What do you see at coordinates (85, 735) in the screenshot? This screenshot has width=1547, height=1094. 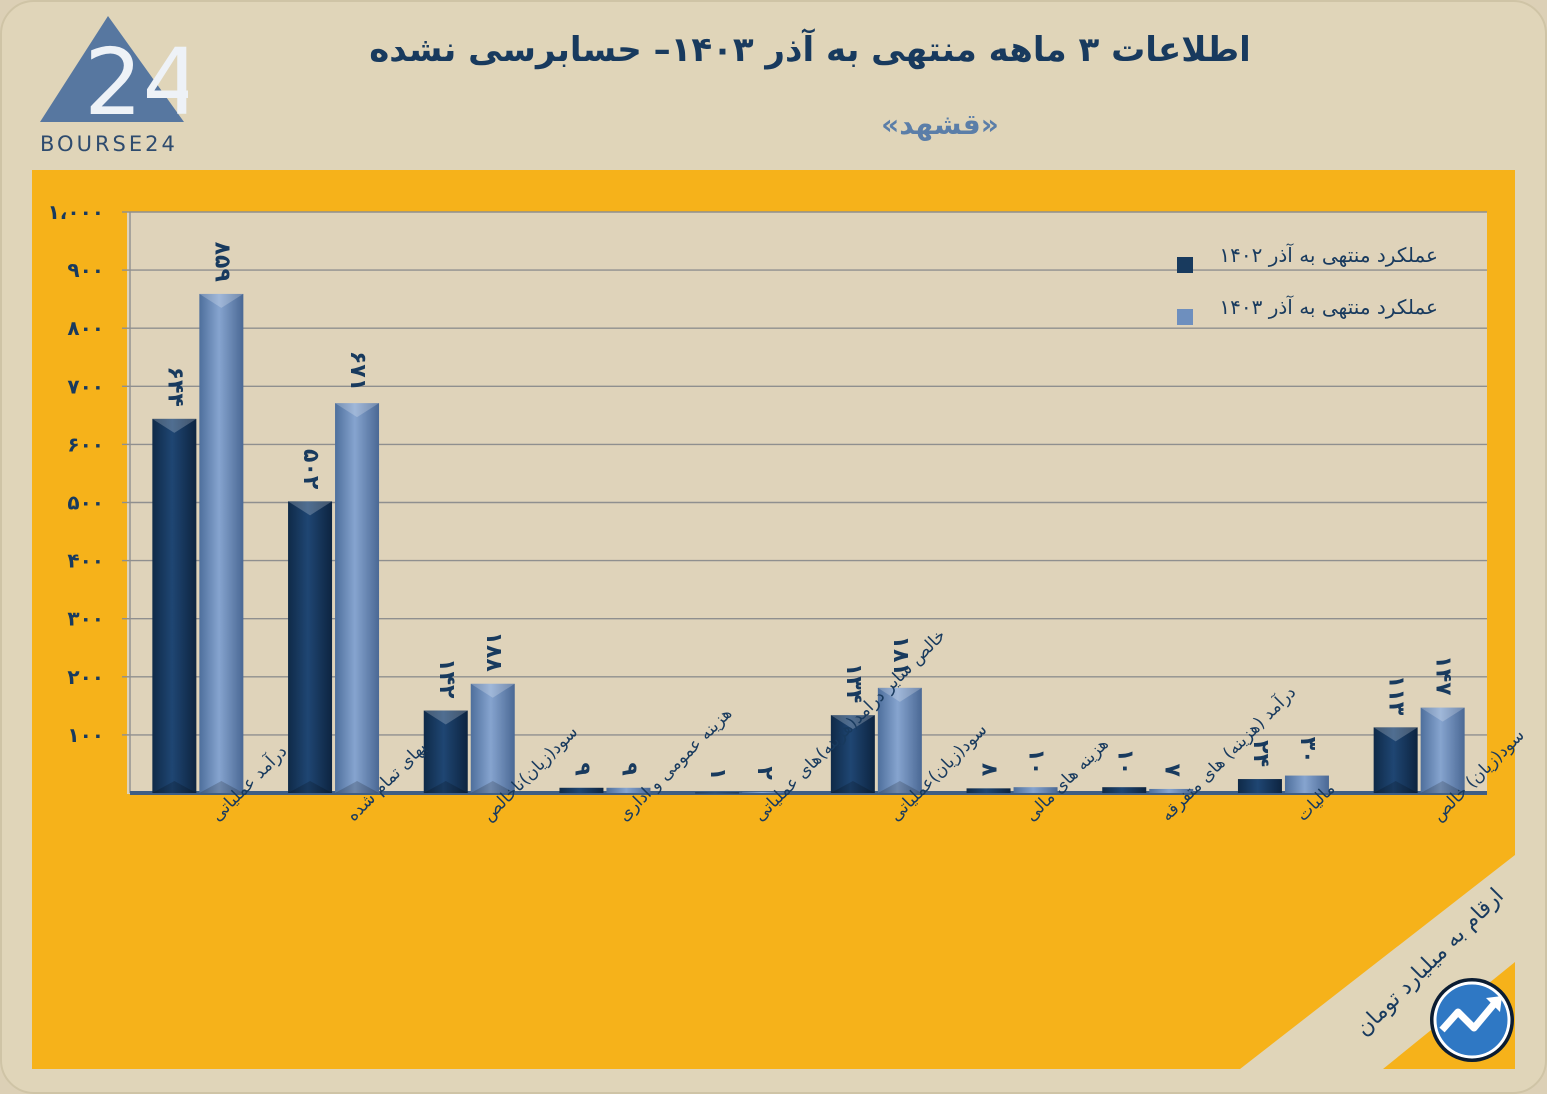 I see `y-tick-label: ۱۰۰` at bounding box center [85, 735].